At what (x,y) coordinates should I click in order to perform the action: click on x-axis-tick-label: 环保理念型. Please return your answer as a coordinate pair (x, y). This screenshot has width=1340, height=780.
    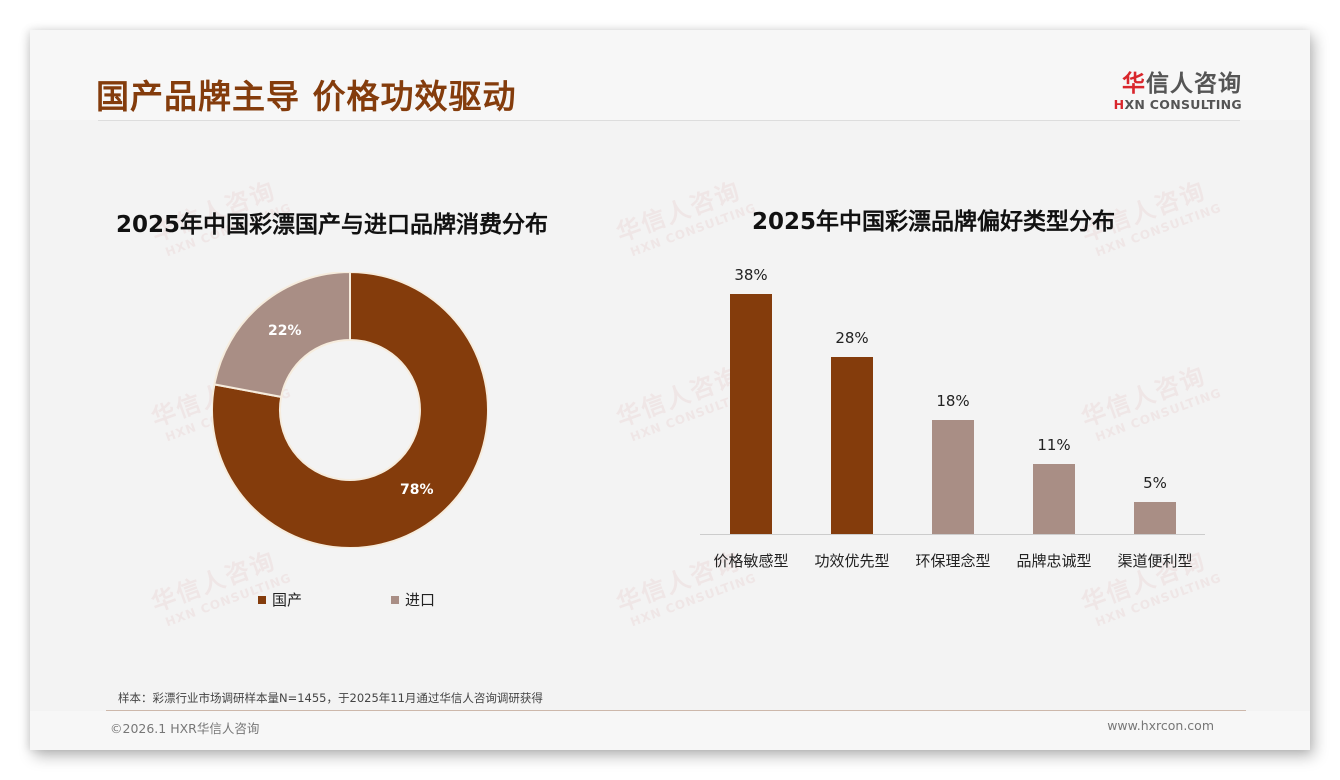
    Looking at the image, I should click on (953, 561).